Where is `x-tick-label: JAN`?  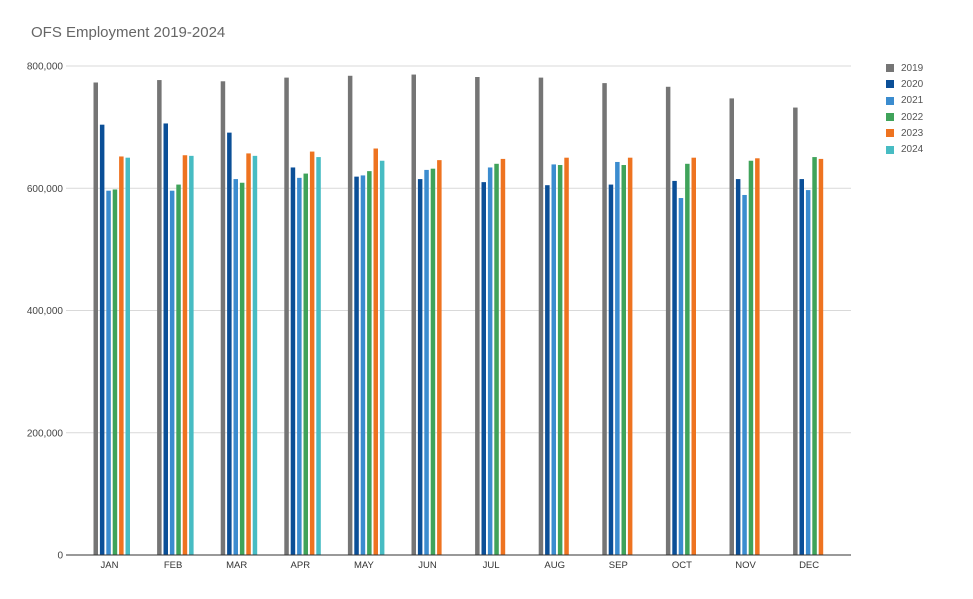 x-tick-label: JAN is located at coordinates (110, 565).